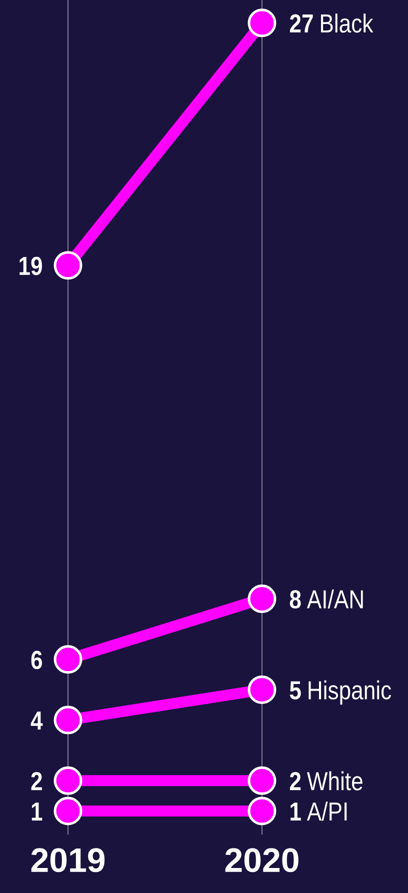 This screenshot has height=893, width=408. I want to click on legend-label: A/PI, so click(326, 811).